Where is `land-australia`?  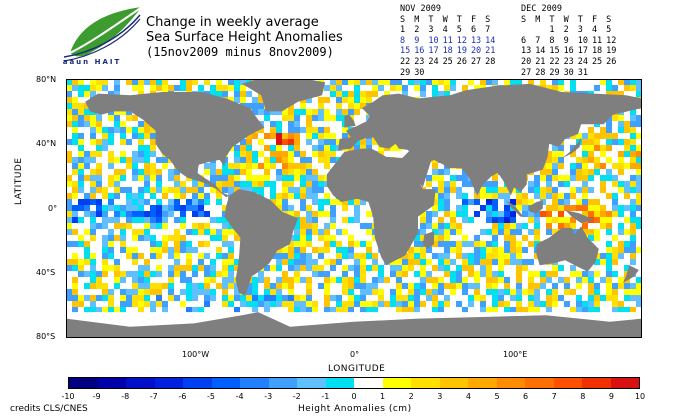 land-australia is located at coordinates (567, 249).